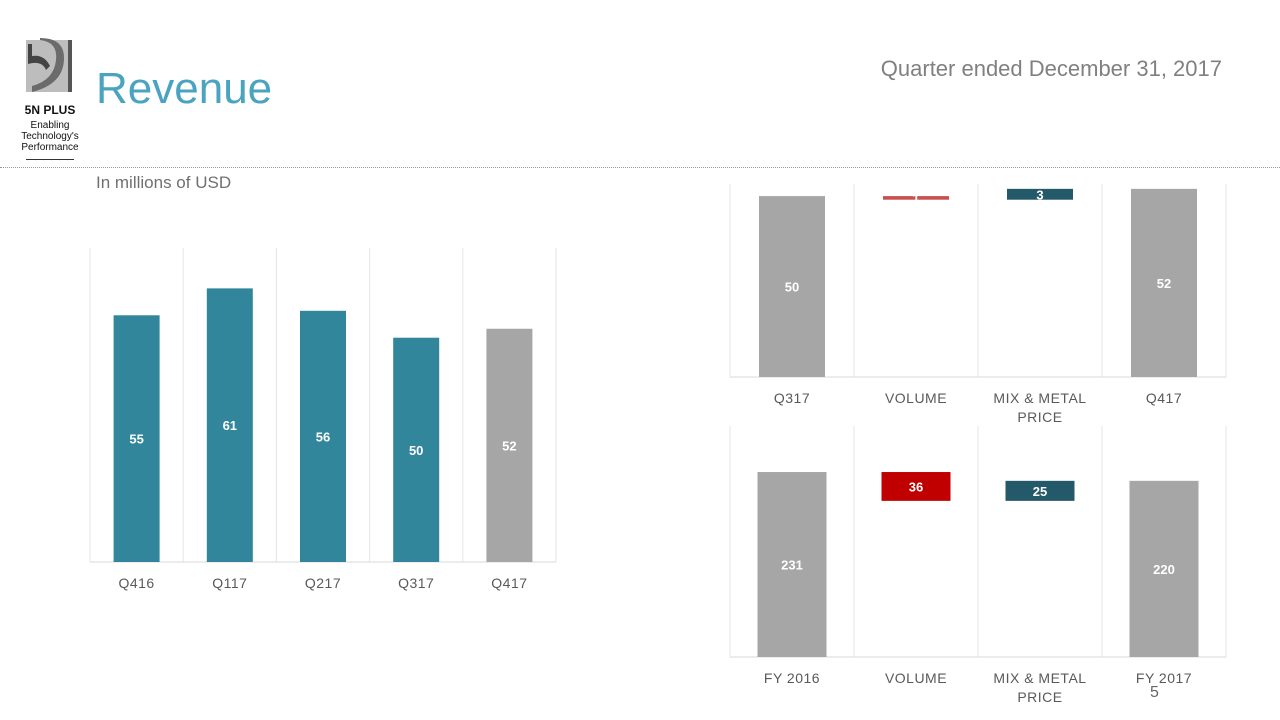  What do you see at coordinates (1154, 692) in the screenshot?
I see `page-number: 5` at bounding box center [1154, 692].